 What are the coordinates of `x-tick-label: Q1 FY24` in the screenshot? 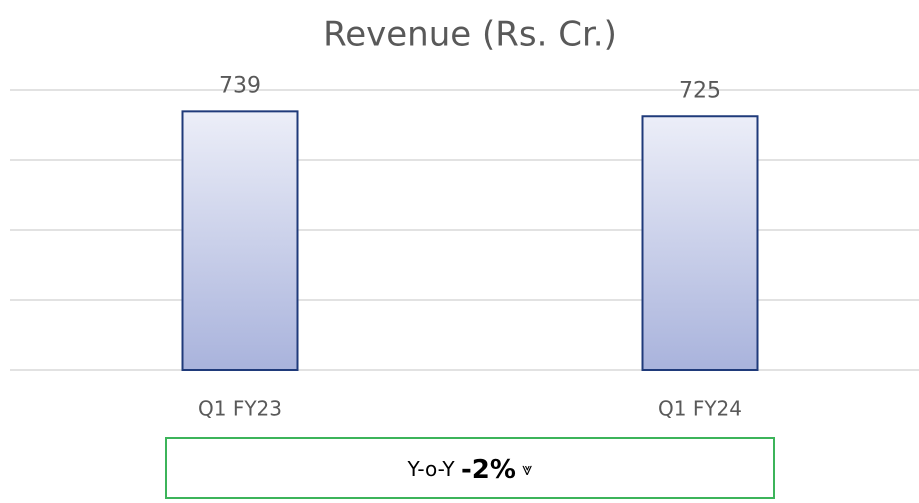 It's located at (700, 409).